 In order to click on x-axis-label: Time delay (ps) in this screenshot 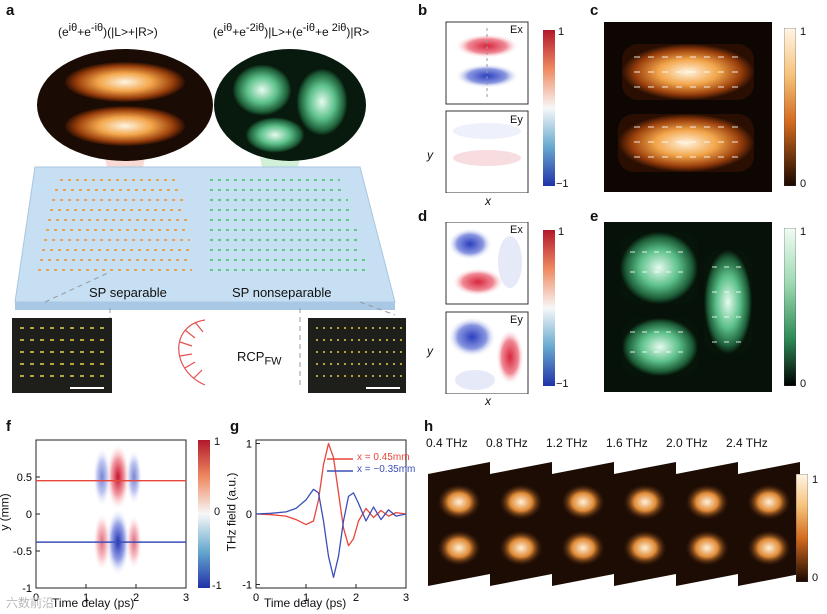, I will do `click(305, 603)`.